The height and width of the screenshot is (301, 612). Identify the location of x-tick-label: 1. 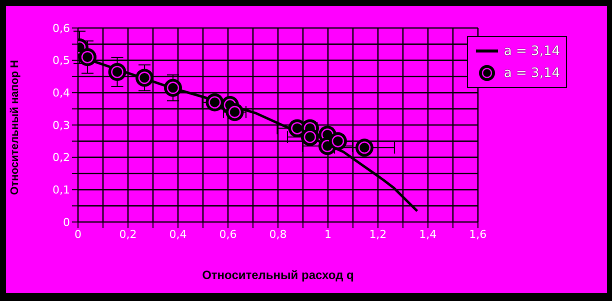
(328, 234).